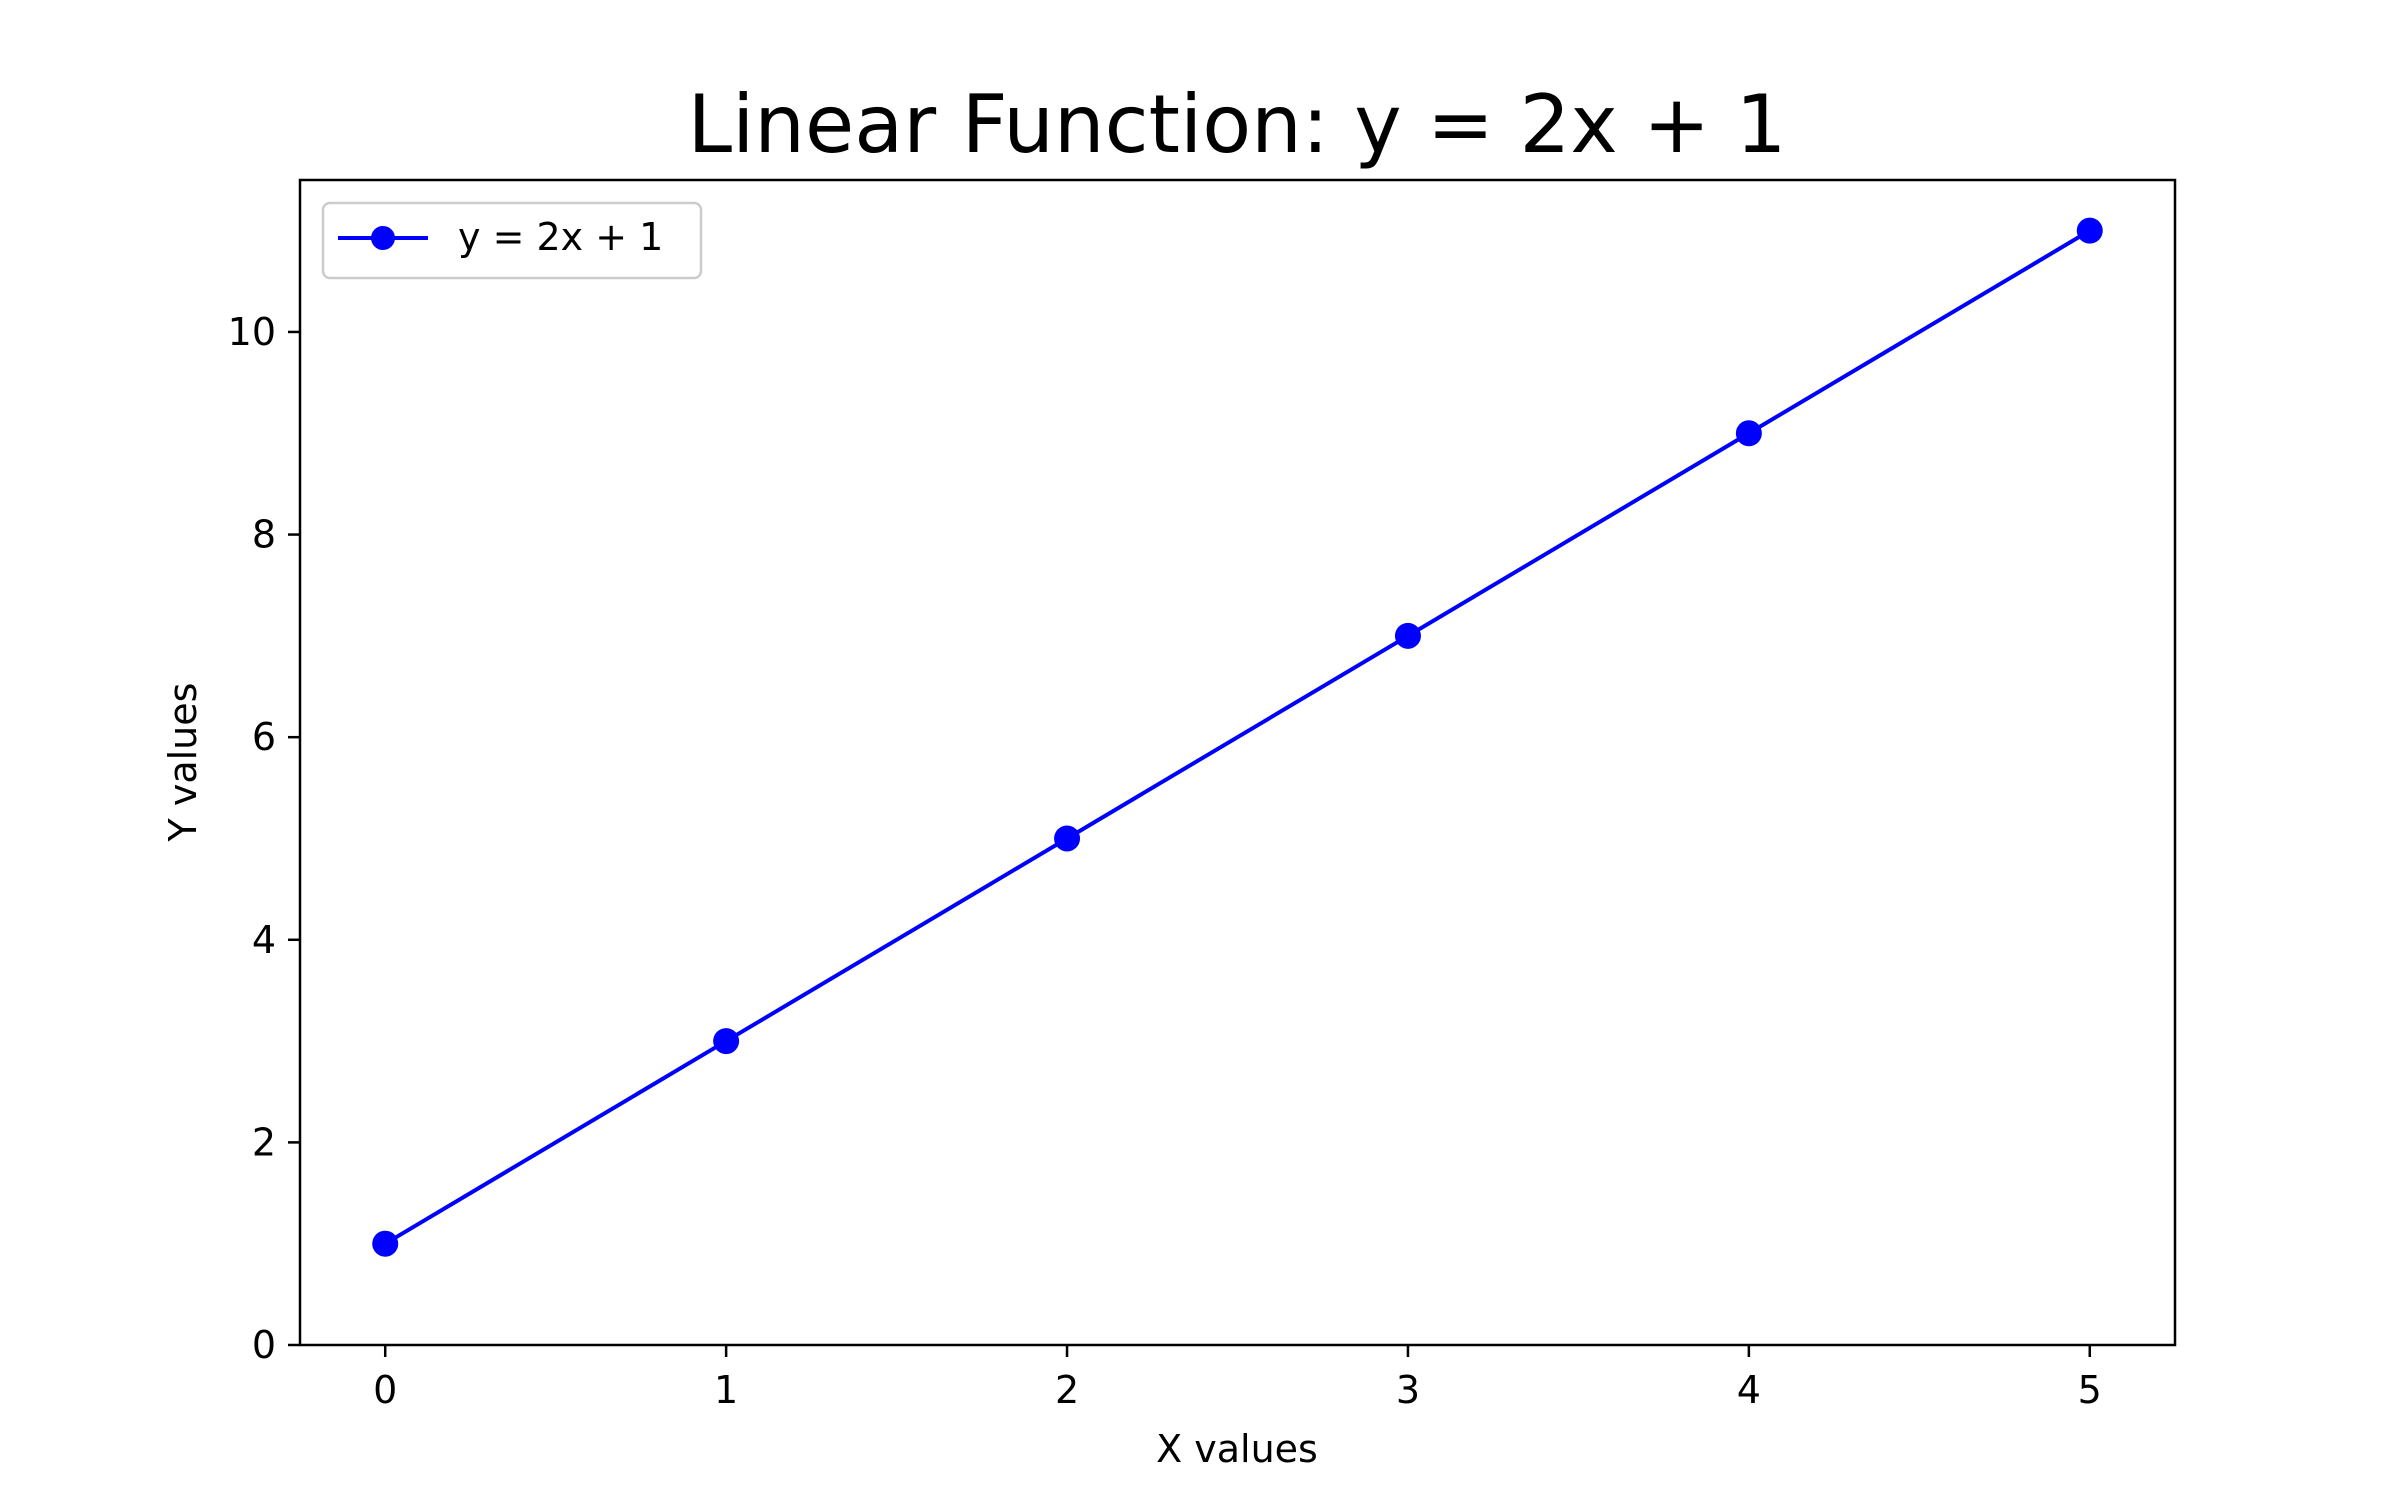  What do you see at coordinates (385, 1390) in the screenshot?
I see `x-tick-label: 0` at bounding box center [385, 1390].